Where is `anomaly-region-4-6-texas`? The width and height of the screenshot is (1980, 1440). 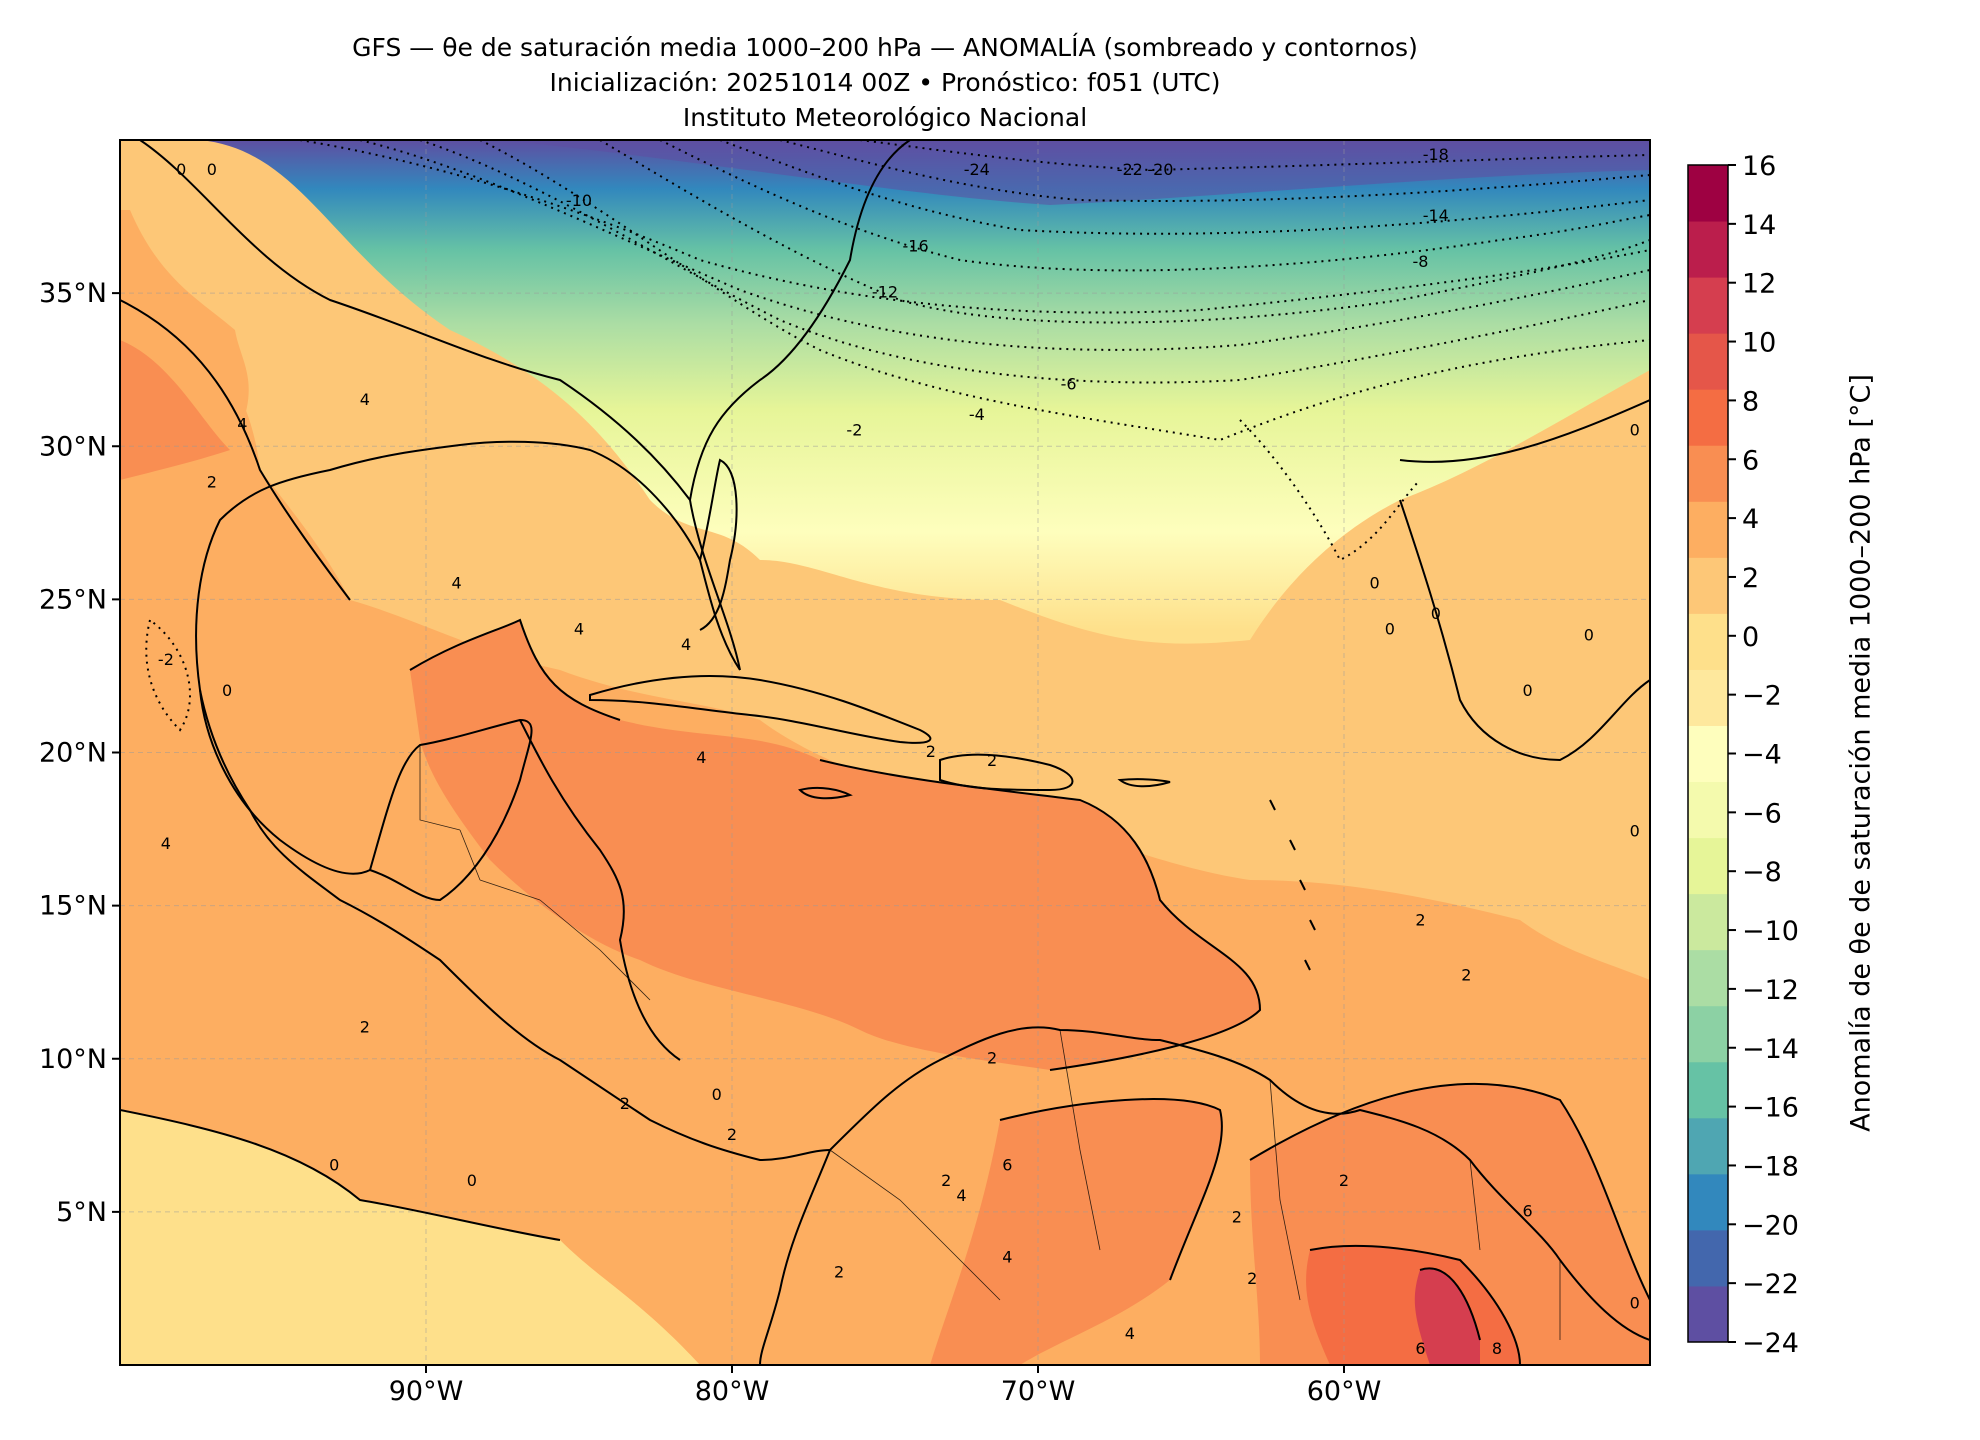 anomaly-region-4-6-texas is located at coordinates (175, 410).